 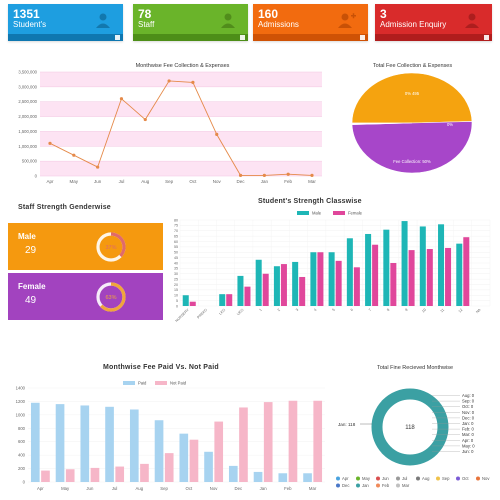 What do you see at coordinates (442, 310) in the screenshot?
I see `x-tick-label: 11` at bounding box center [442, 310].